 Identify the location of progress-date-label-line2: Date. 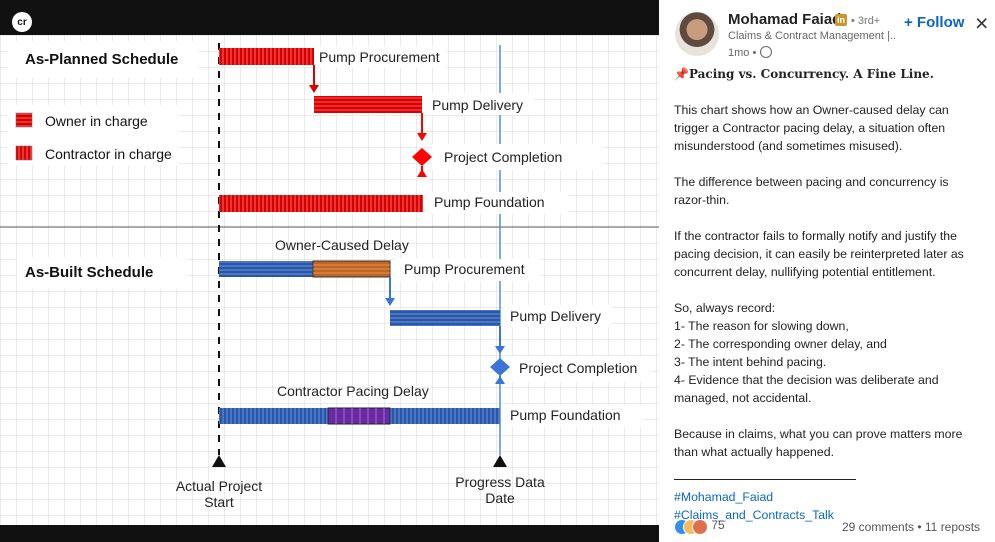
(500, 498).